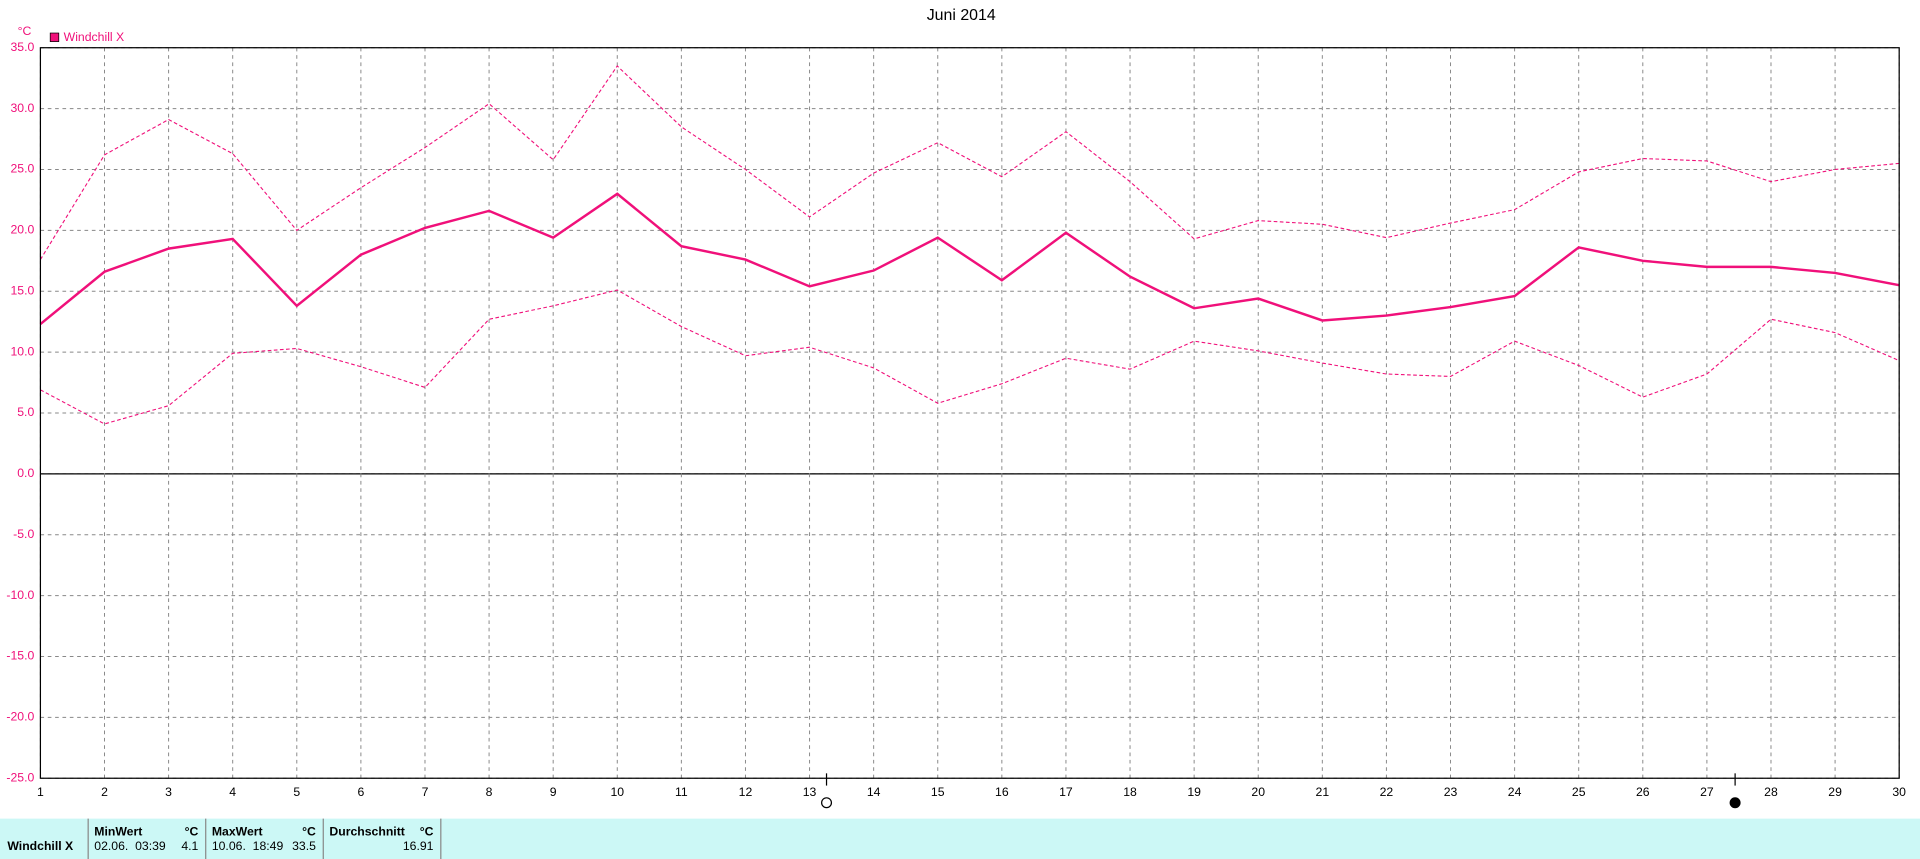 The height and width of the screenshot is (859, 1920). Describe the element at coordinates (1387, 792) in the screenshot. I see `x-tick-label: 22` at that location.